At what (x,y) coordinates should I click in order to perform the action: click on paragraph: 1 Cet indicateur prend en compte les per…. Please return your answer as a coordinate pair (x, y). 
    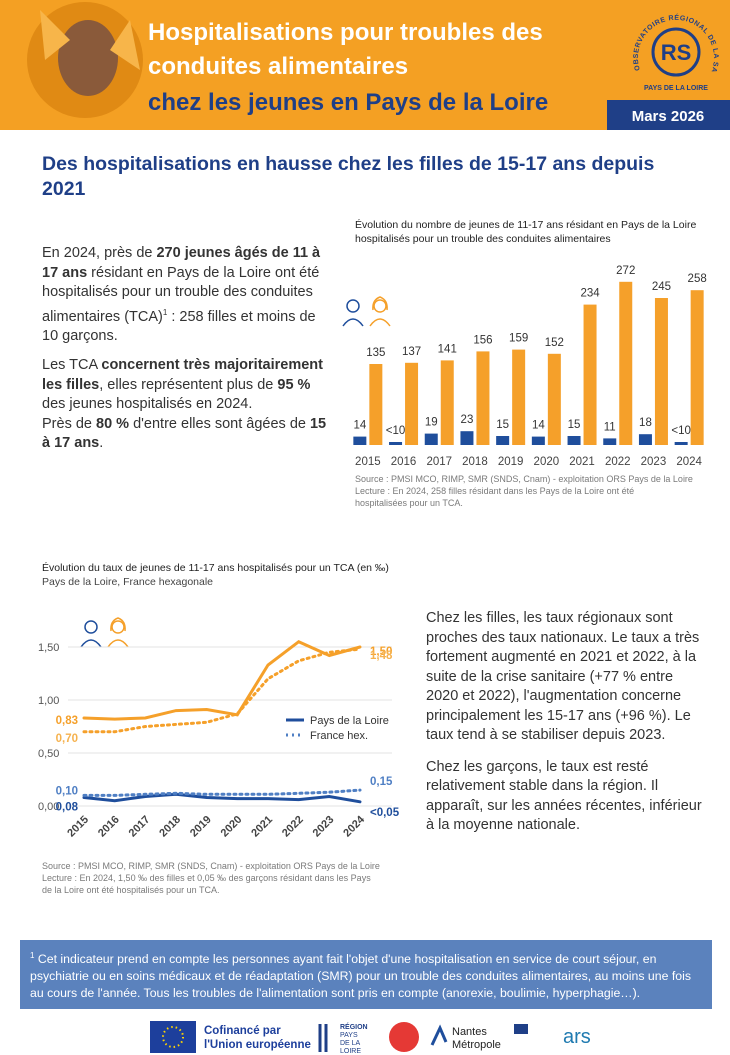
    Looking at the image, I should click on (366, 974).